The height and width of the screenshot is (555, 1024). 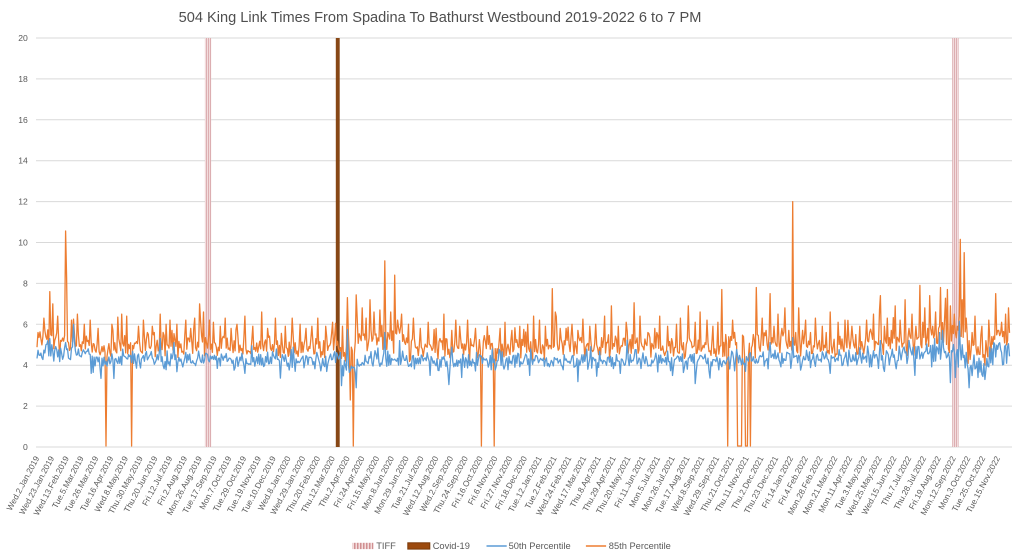 What do you see at coordinates (451, 546) in the screenshot?
I see `svg-text: Covid-19` at bounding box center [451, 546].